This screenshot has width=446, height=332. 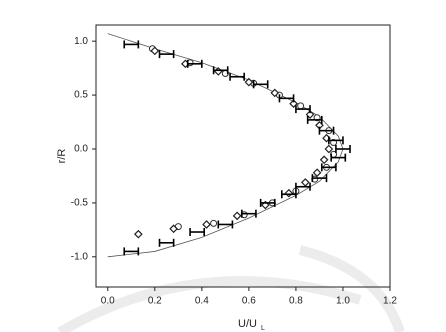 What do you see at coordinates (81, 95) in the screenshot?
I see `y-tick-label: 0.5` at bounding box center [81, 95].